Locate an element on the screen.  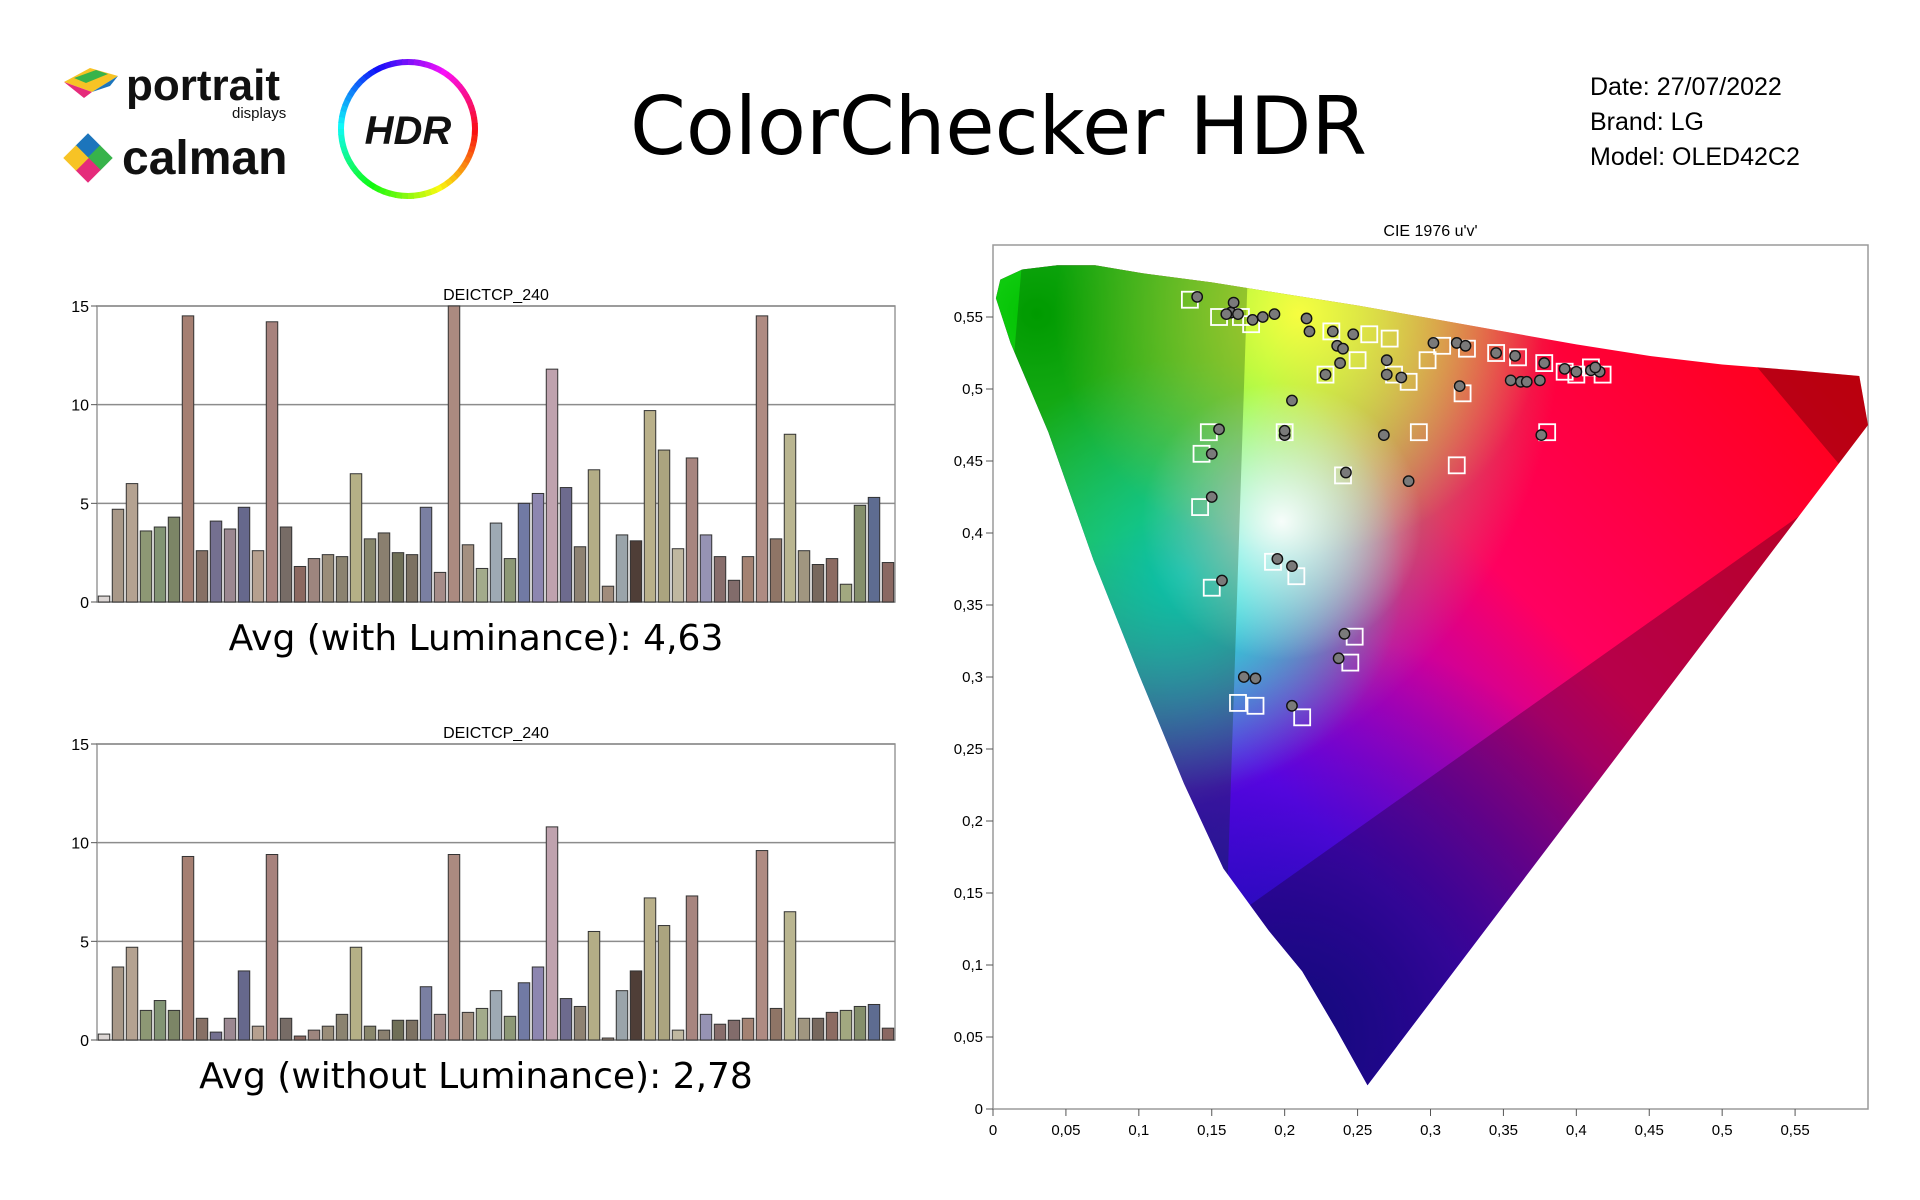
chart-title: DEICTCP_240 is located at coordinates (496, 295).